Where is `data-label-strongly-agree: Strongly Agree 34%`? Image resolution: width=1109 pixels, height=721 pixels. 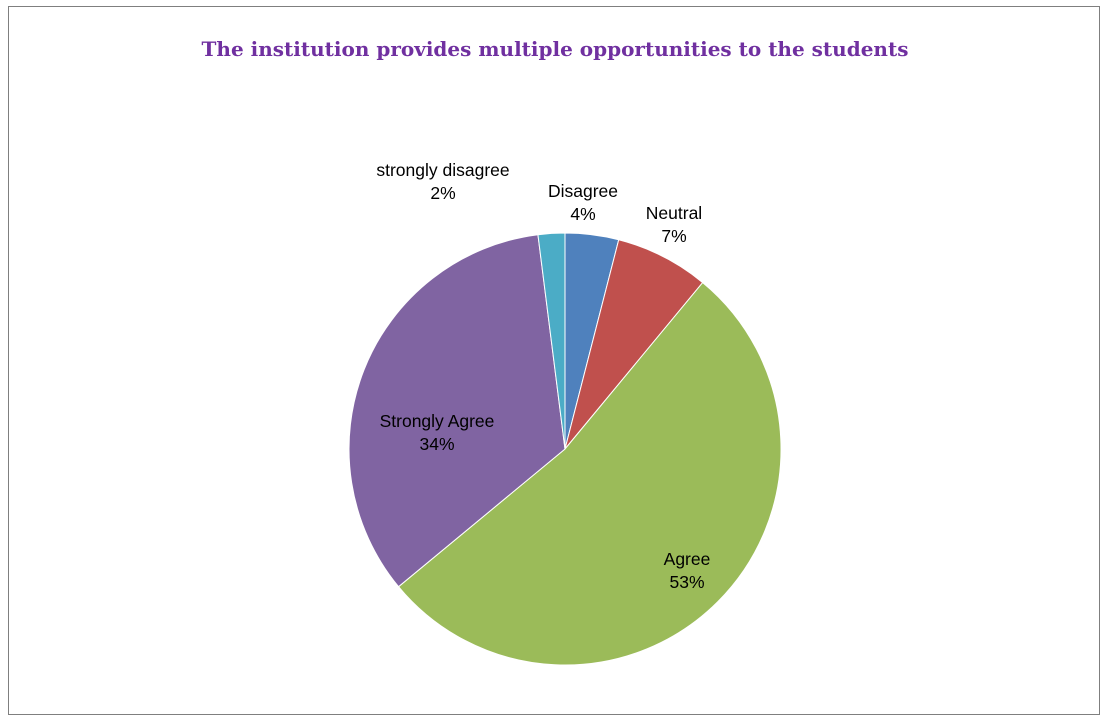 data-label-strongly-agree: Strongly Agree 34% is located at coordinates (437, 432).